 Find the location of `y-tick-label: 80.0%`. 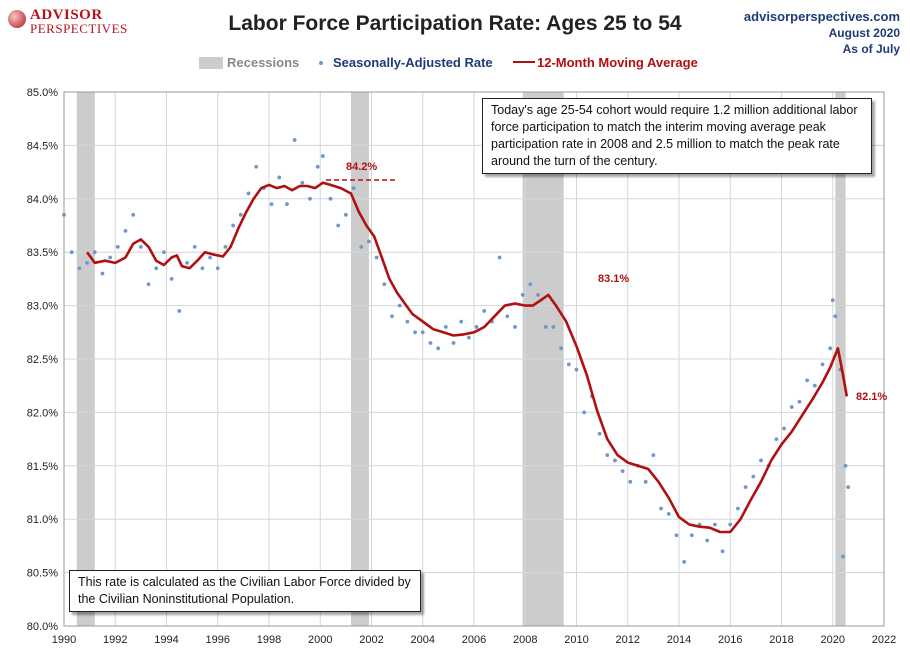

y-tick-label: 80.0% is located at coordinates (42, 627).